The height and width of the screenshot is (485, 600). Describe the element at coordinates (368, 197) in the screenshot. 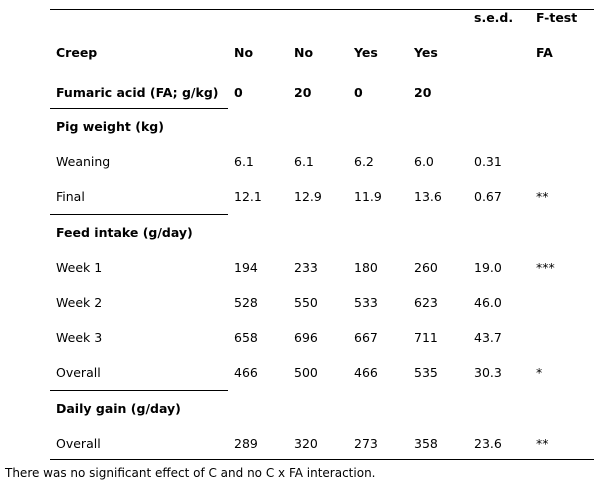

I see `row-value: 11.9` at that location.